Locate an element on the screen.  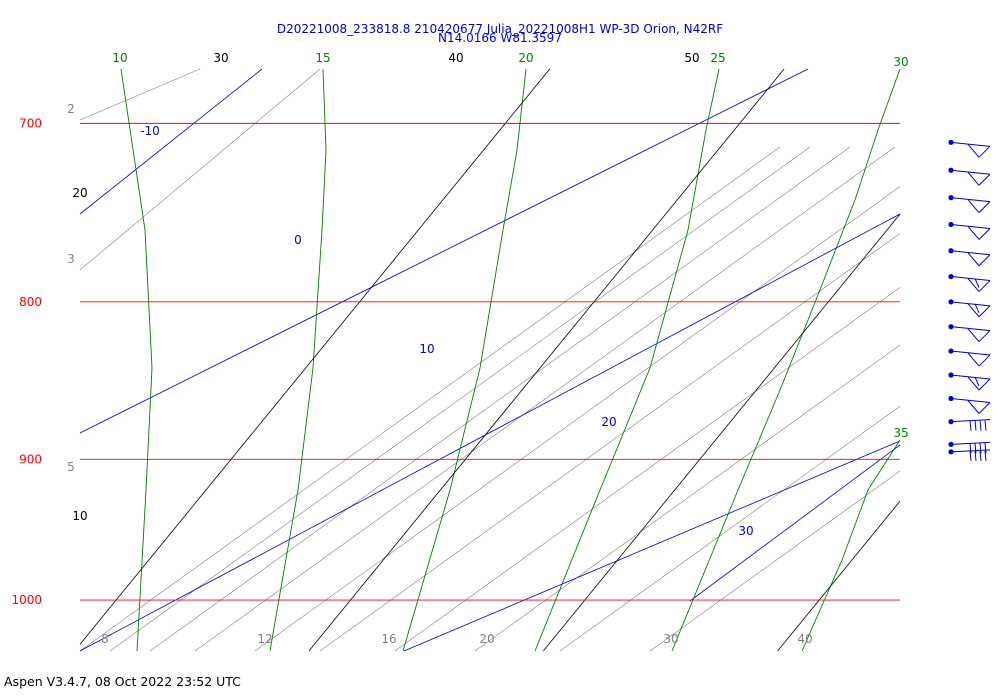
isotherm-label: 10 is located at coordinates (79, 516).